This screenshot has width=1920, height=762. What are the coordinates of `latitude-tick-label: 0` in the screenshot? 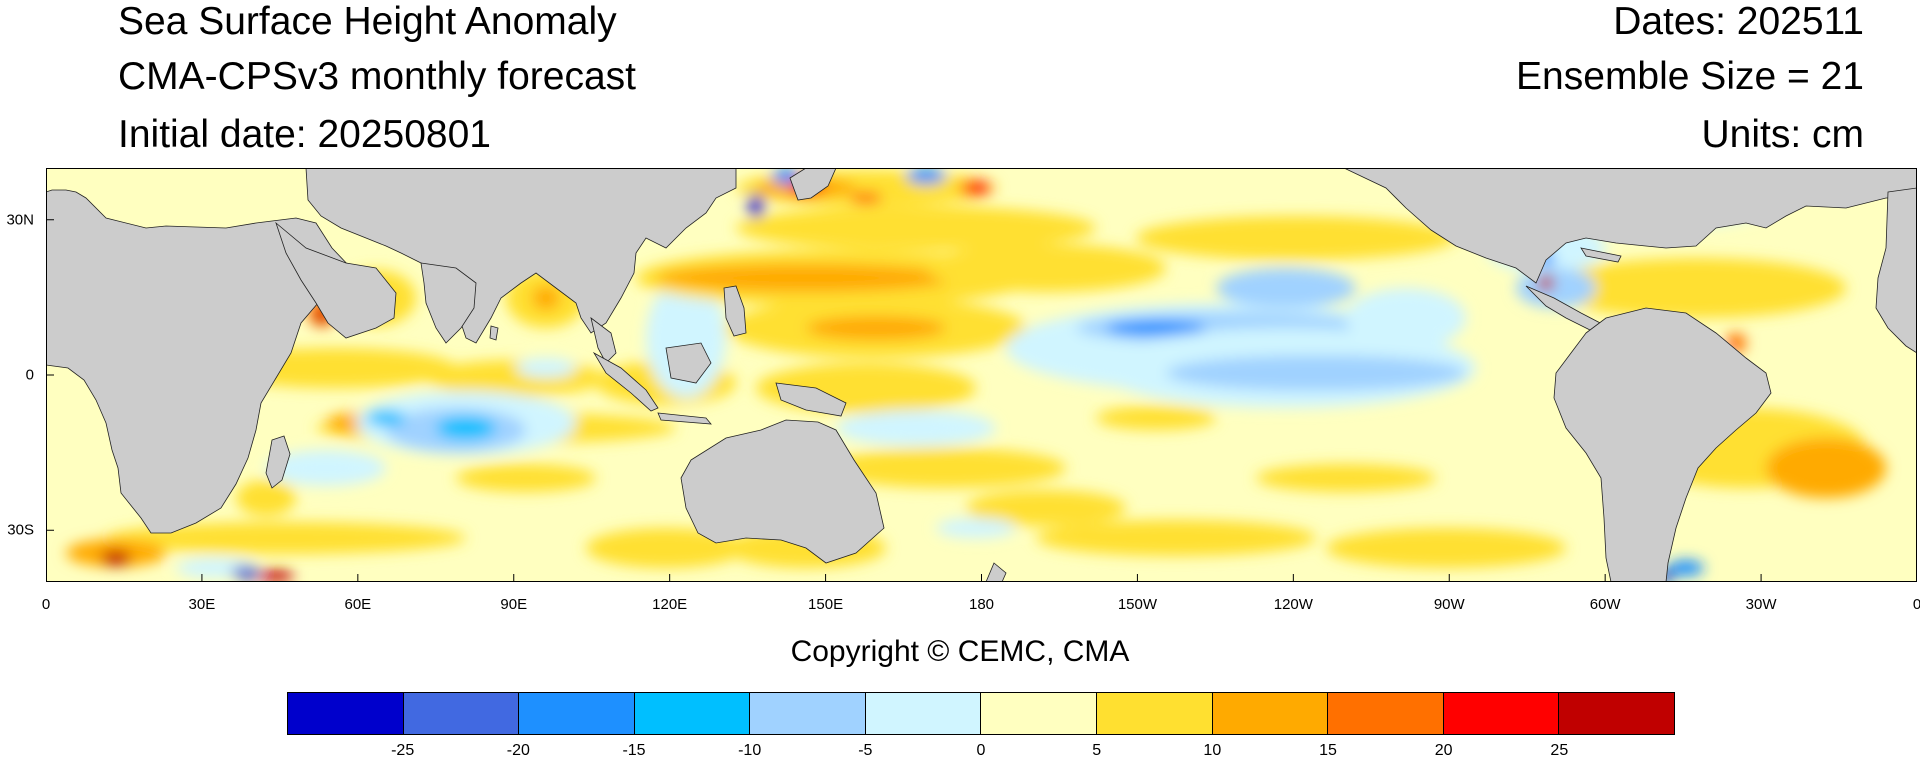 It's located at (29, 375).